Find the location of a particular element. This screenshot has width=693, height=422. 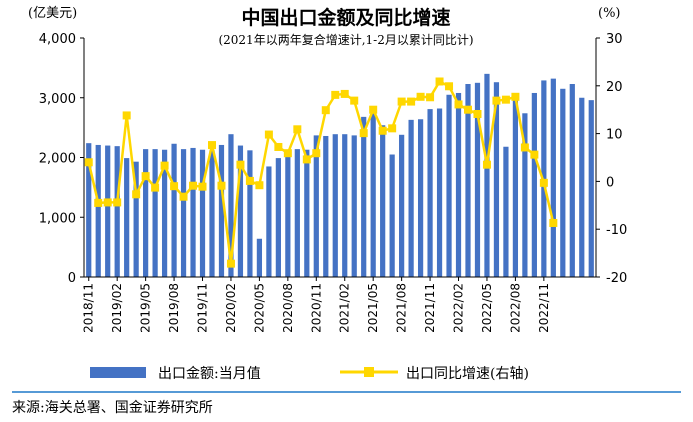

x-tick-label: 2019/05 is located at coordinates (146, 308).